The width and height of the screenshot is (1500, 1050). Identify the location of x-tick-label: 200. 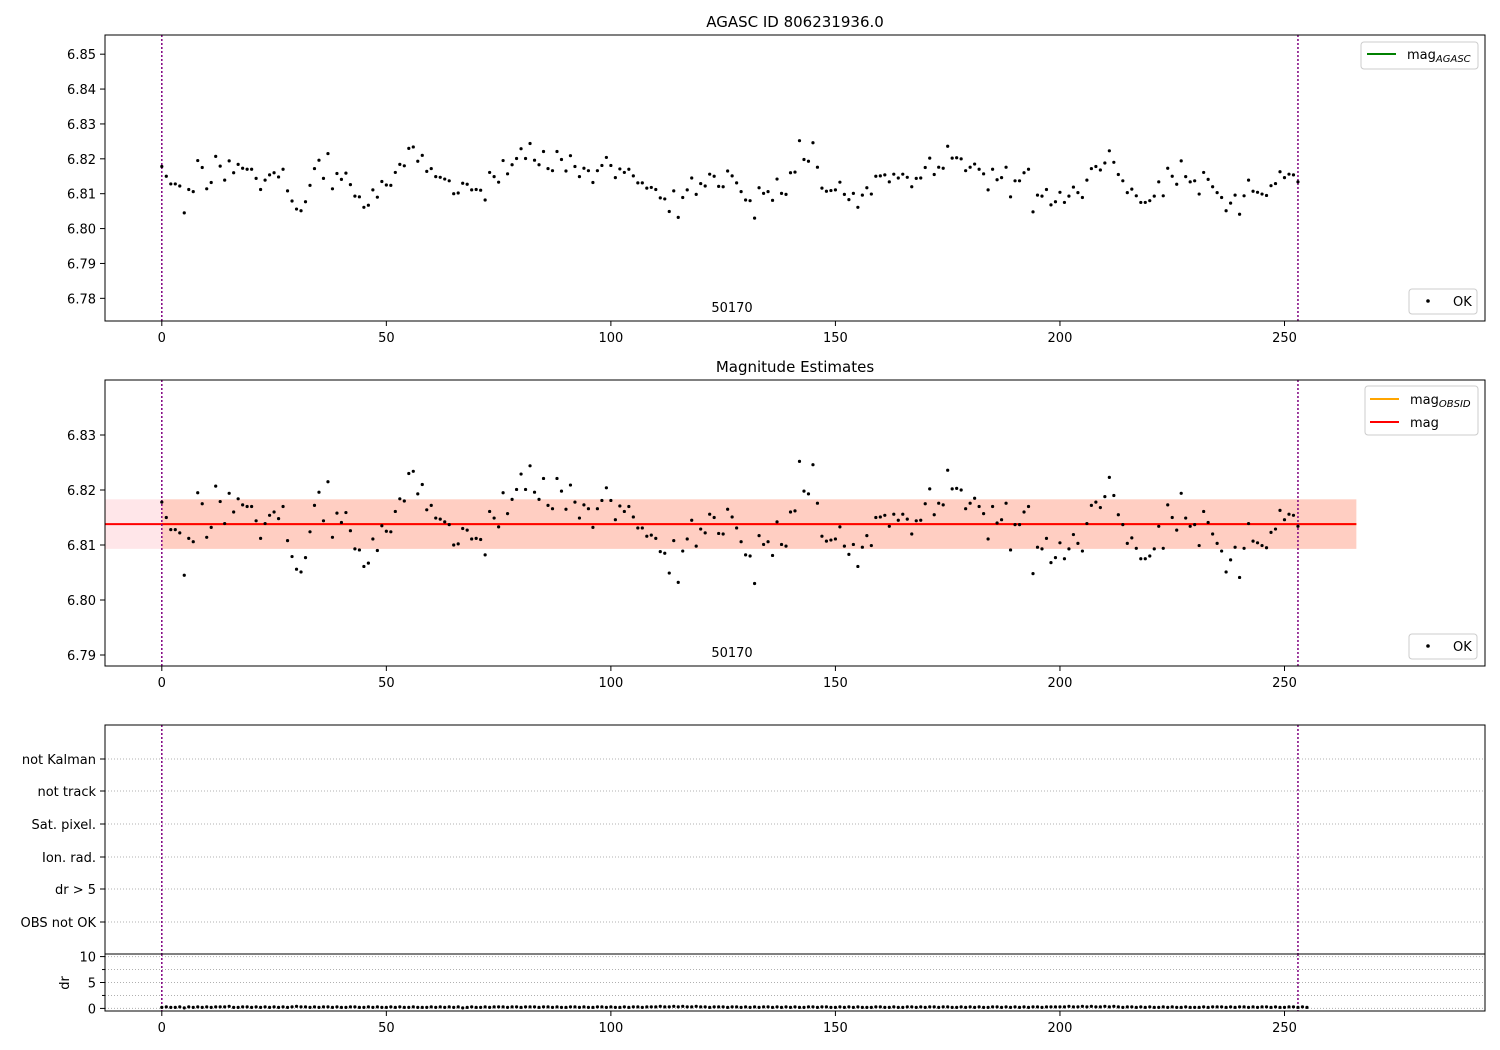
(1060, 1028).